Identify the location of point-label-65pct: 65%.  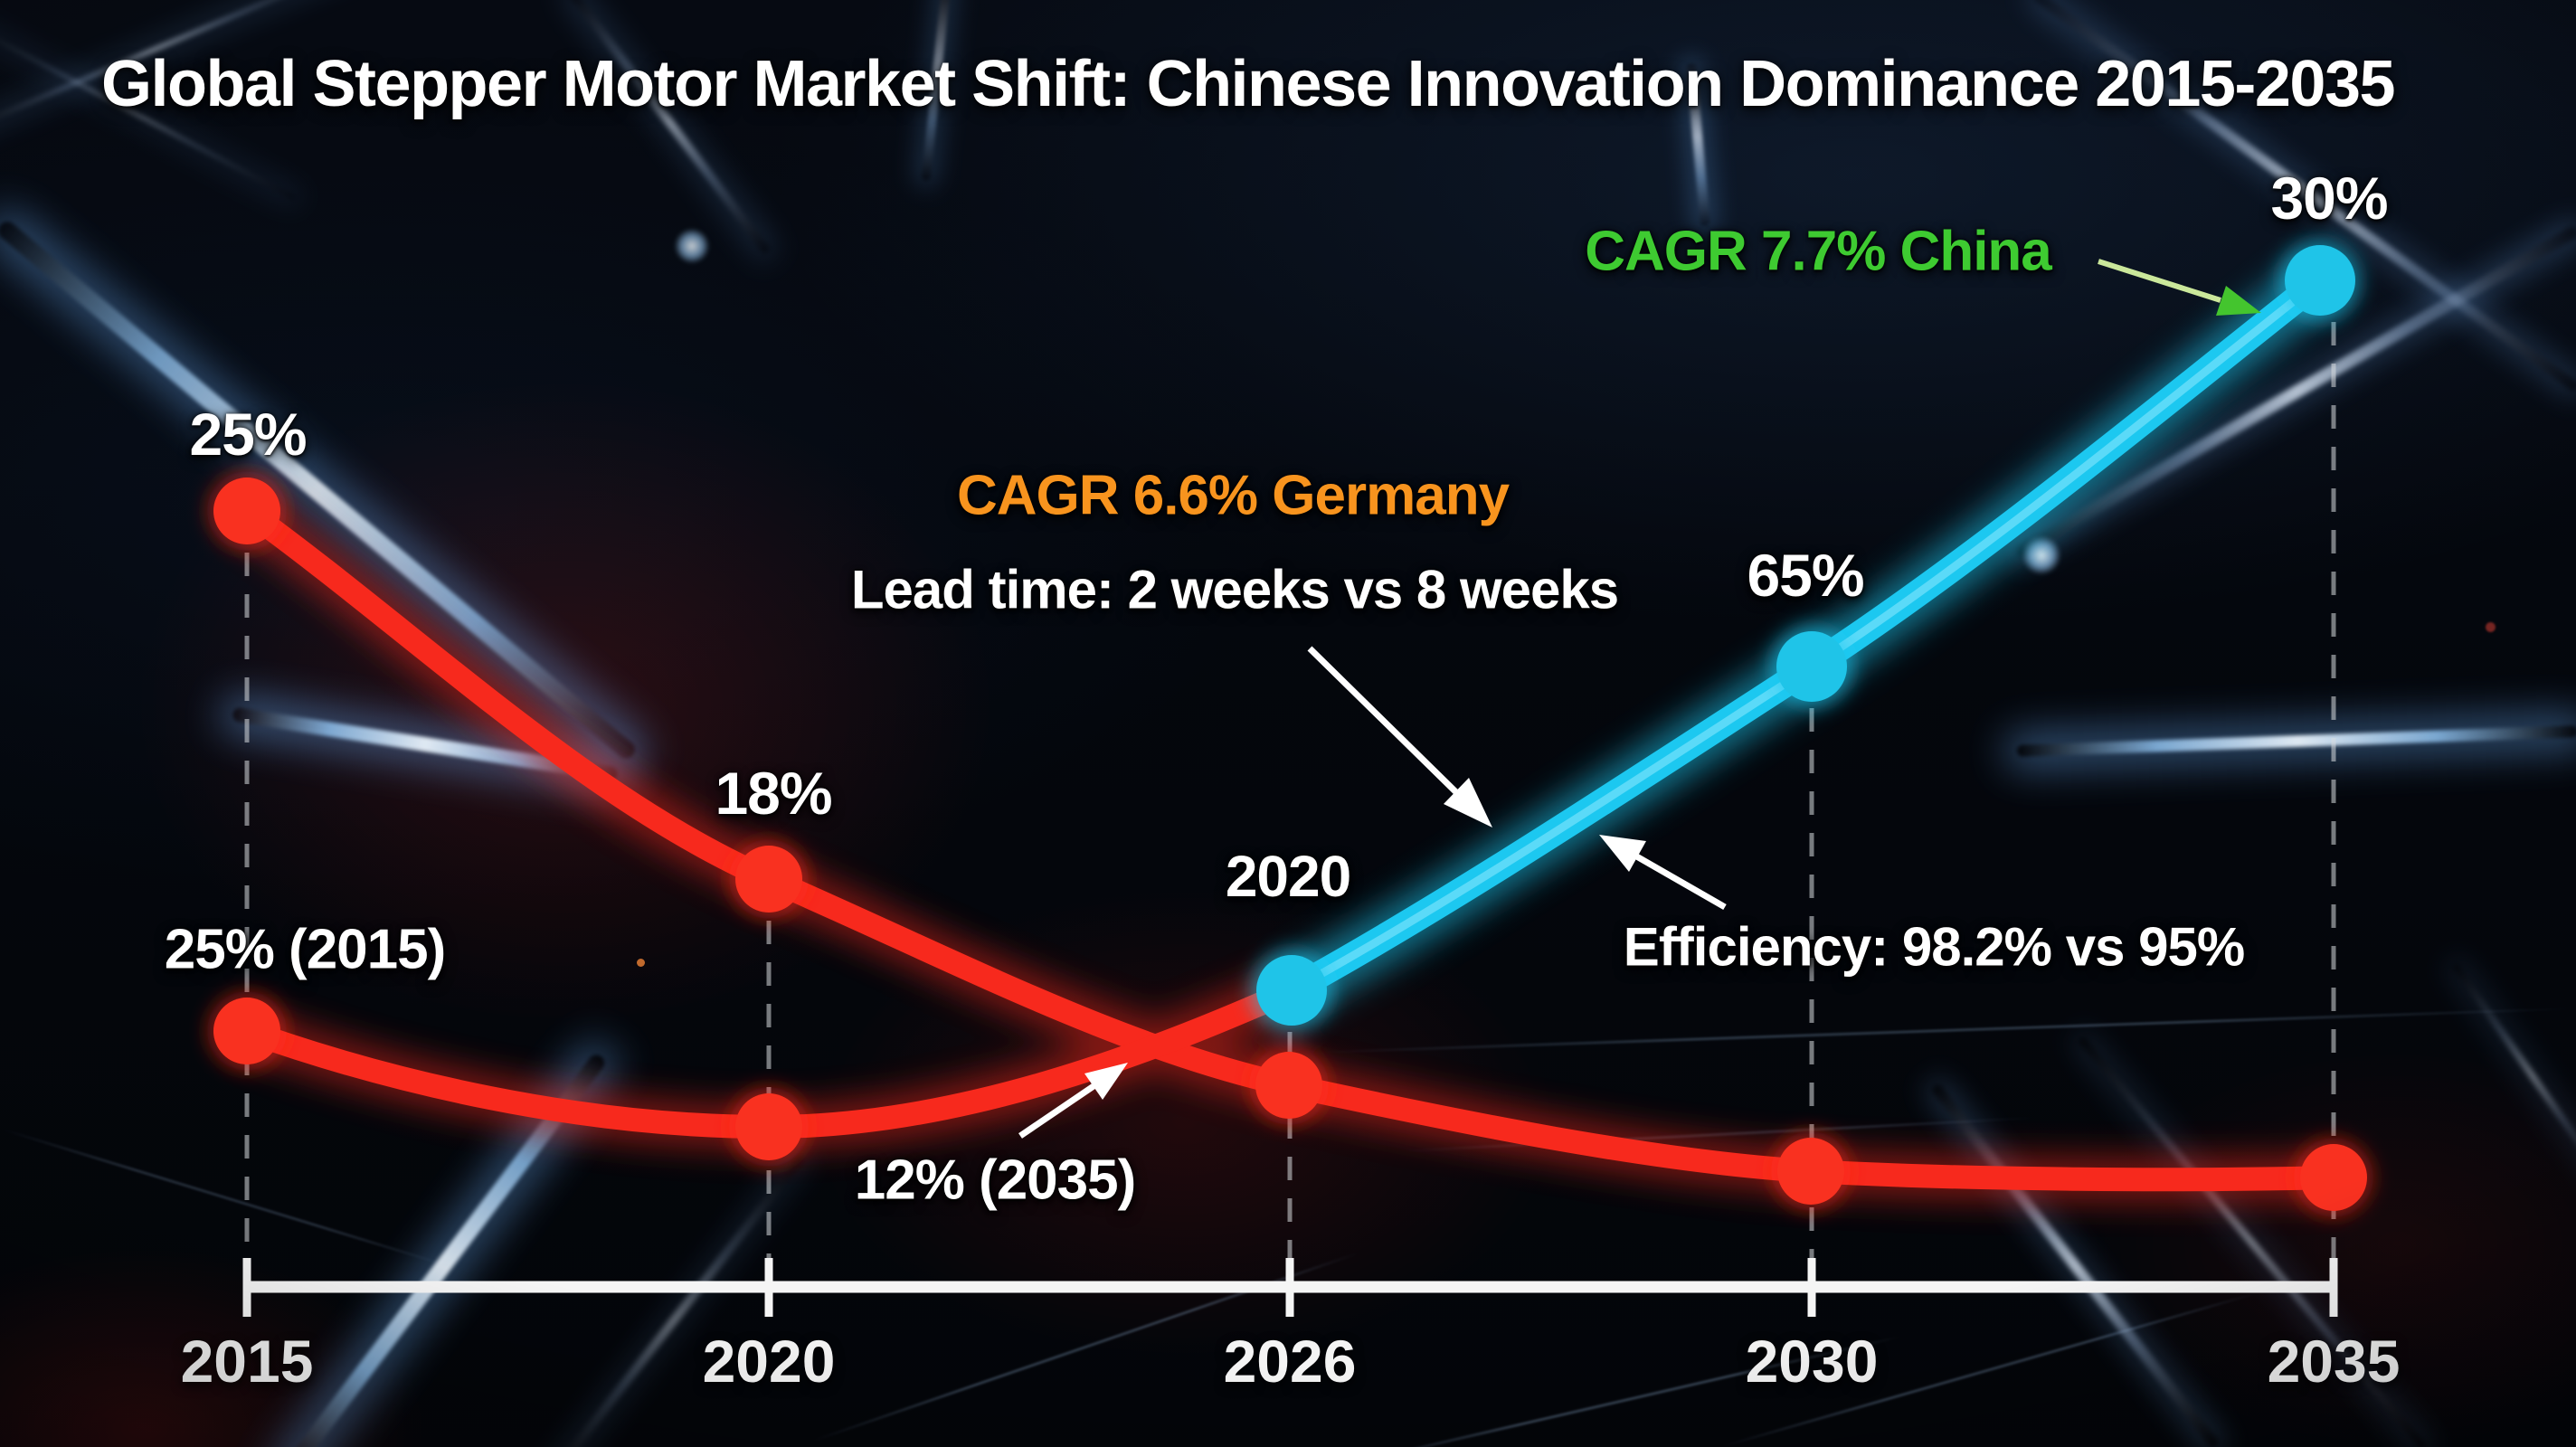
(1806, 576).